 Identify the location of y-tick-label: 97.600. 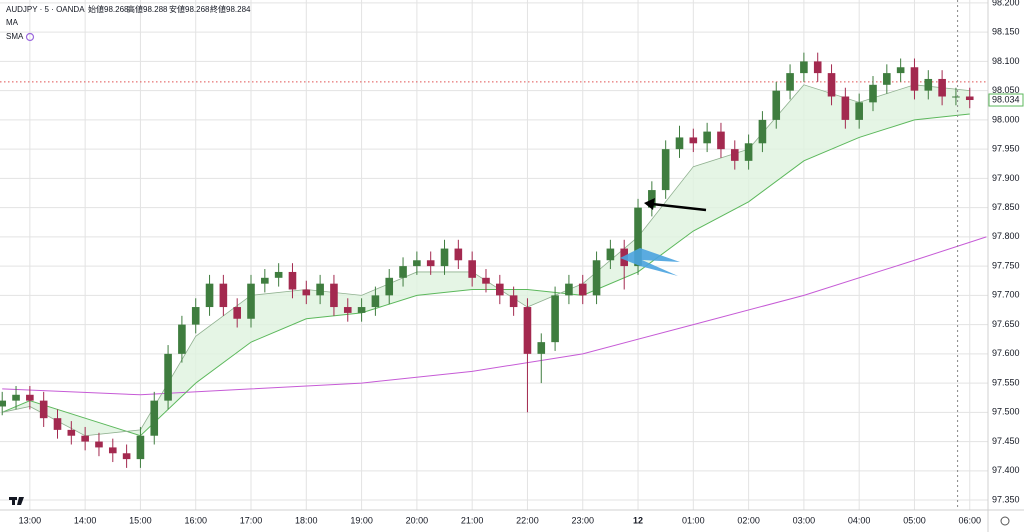
(1006, 353).